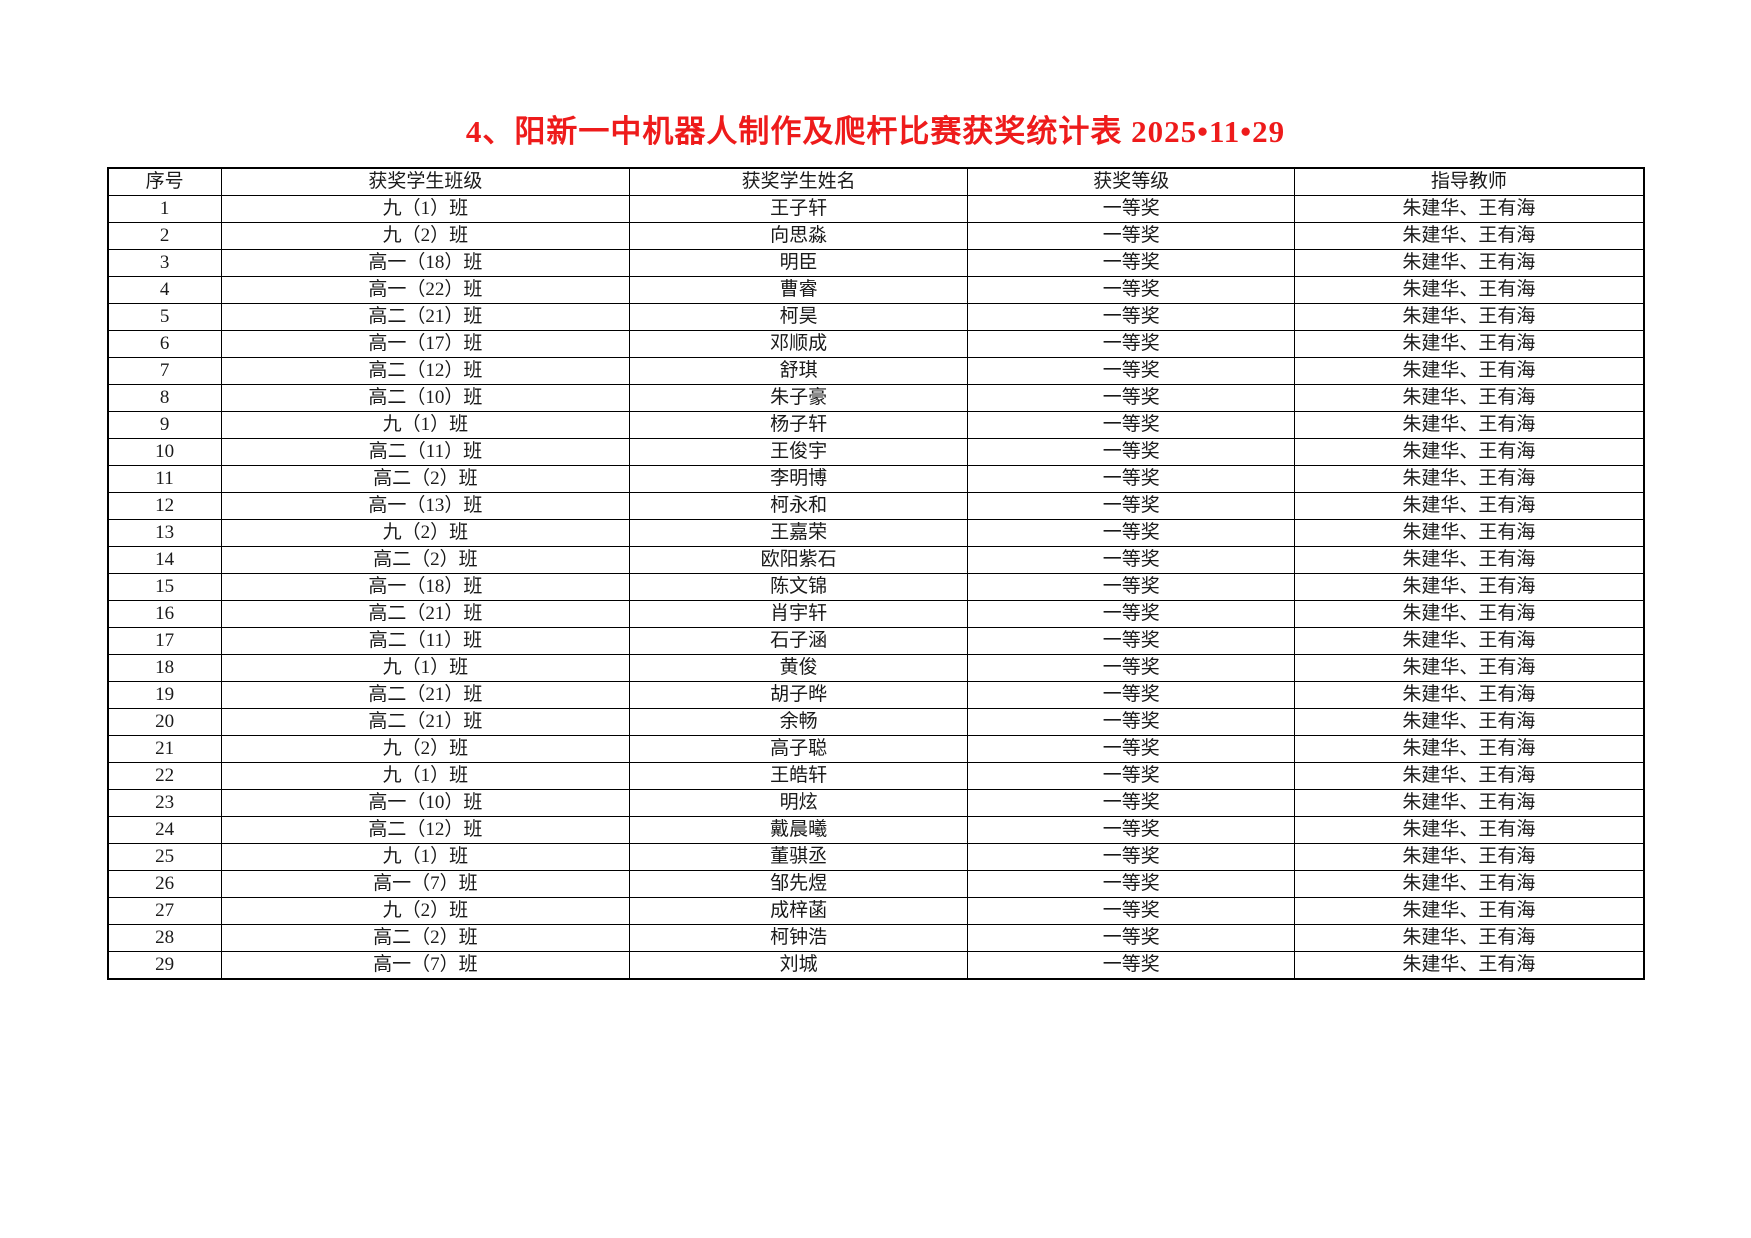  I want to click on cell-student-name: 刘城, so click(799, 965).